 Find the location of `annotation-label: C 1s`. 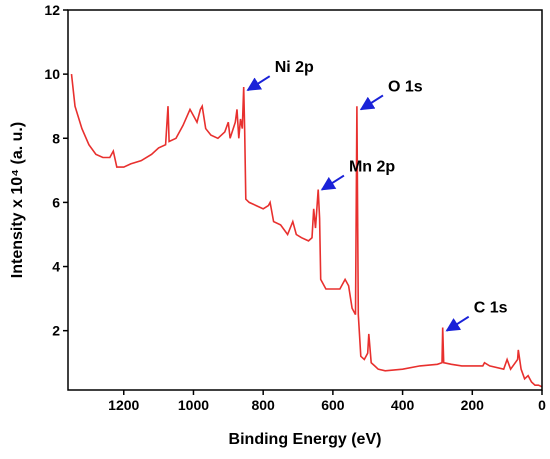

annotation-label: C 1s is located at coordinates (491, 308).